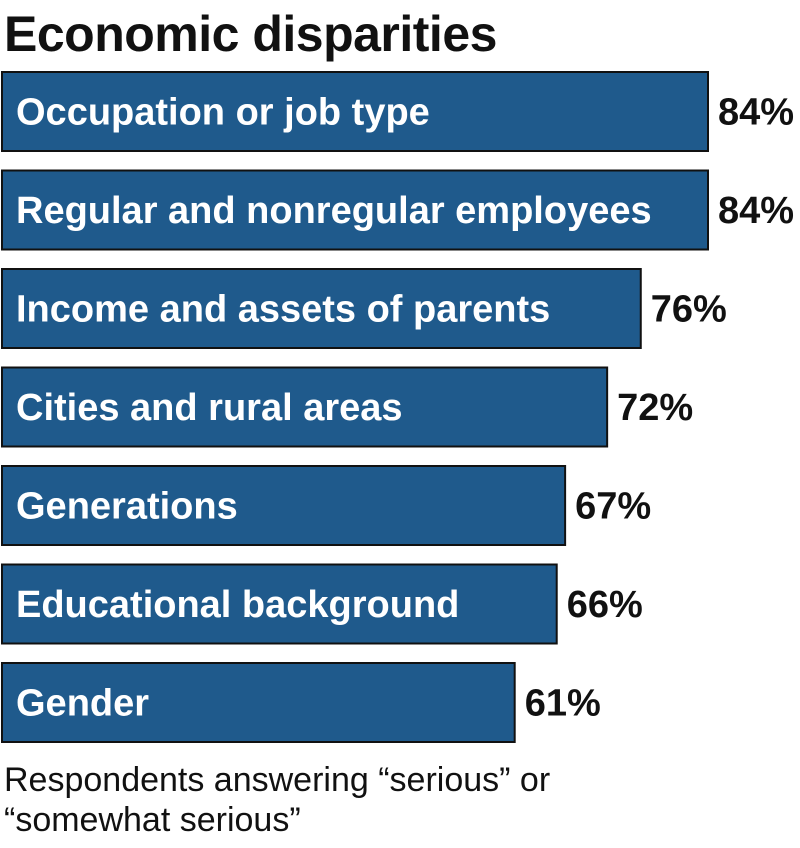 The width and height of the screenshot is (800, 848). What do you see at coordinates (689, 310) in the screenshot?
I see `value-label-2: 76%` at bounding box center [689, 310].